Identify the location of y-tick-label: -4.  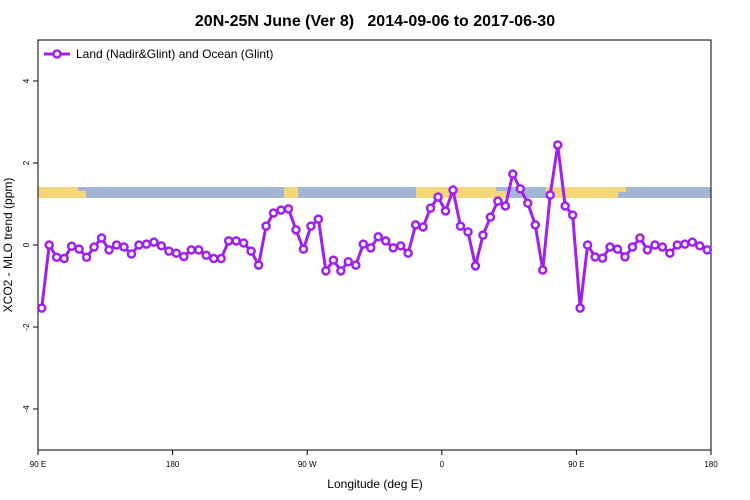
(26, 409).